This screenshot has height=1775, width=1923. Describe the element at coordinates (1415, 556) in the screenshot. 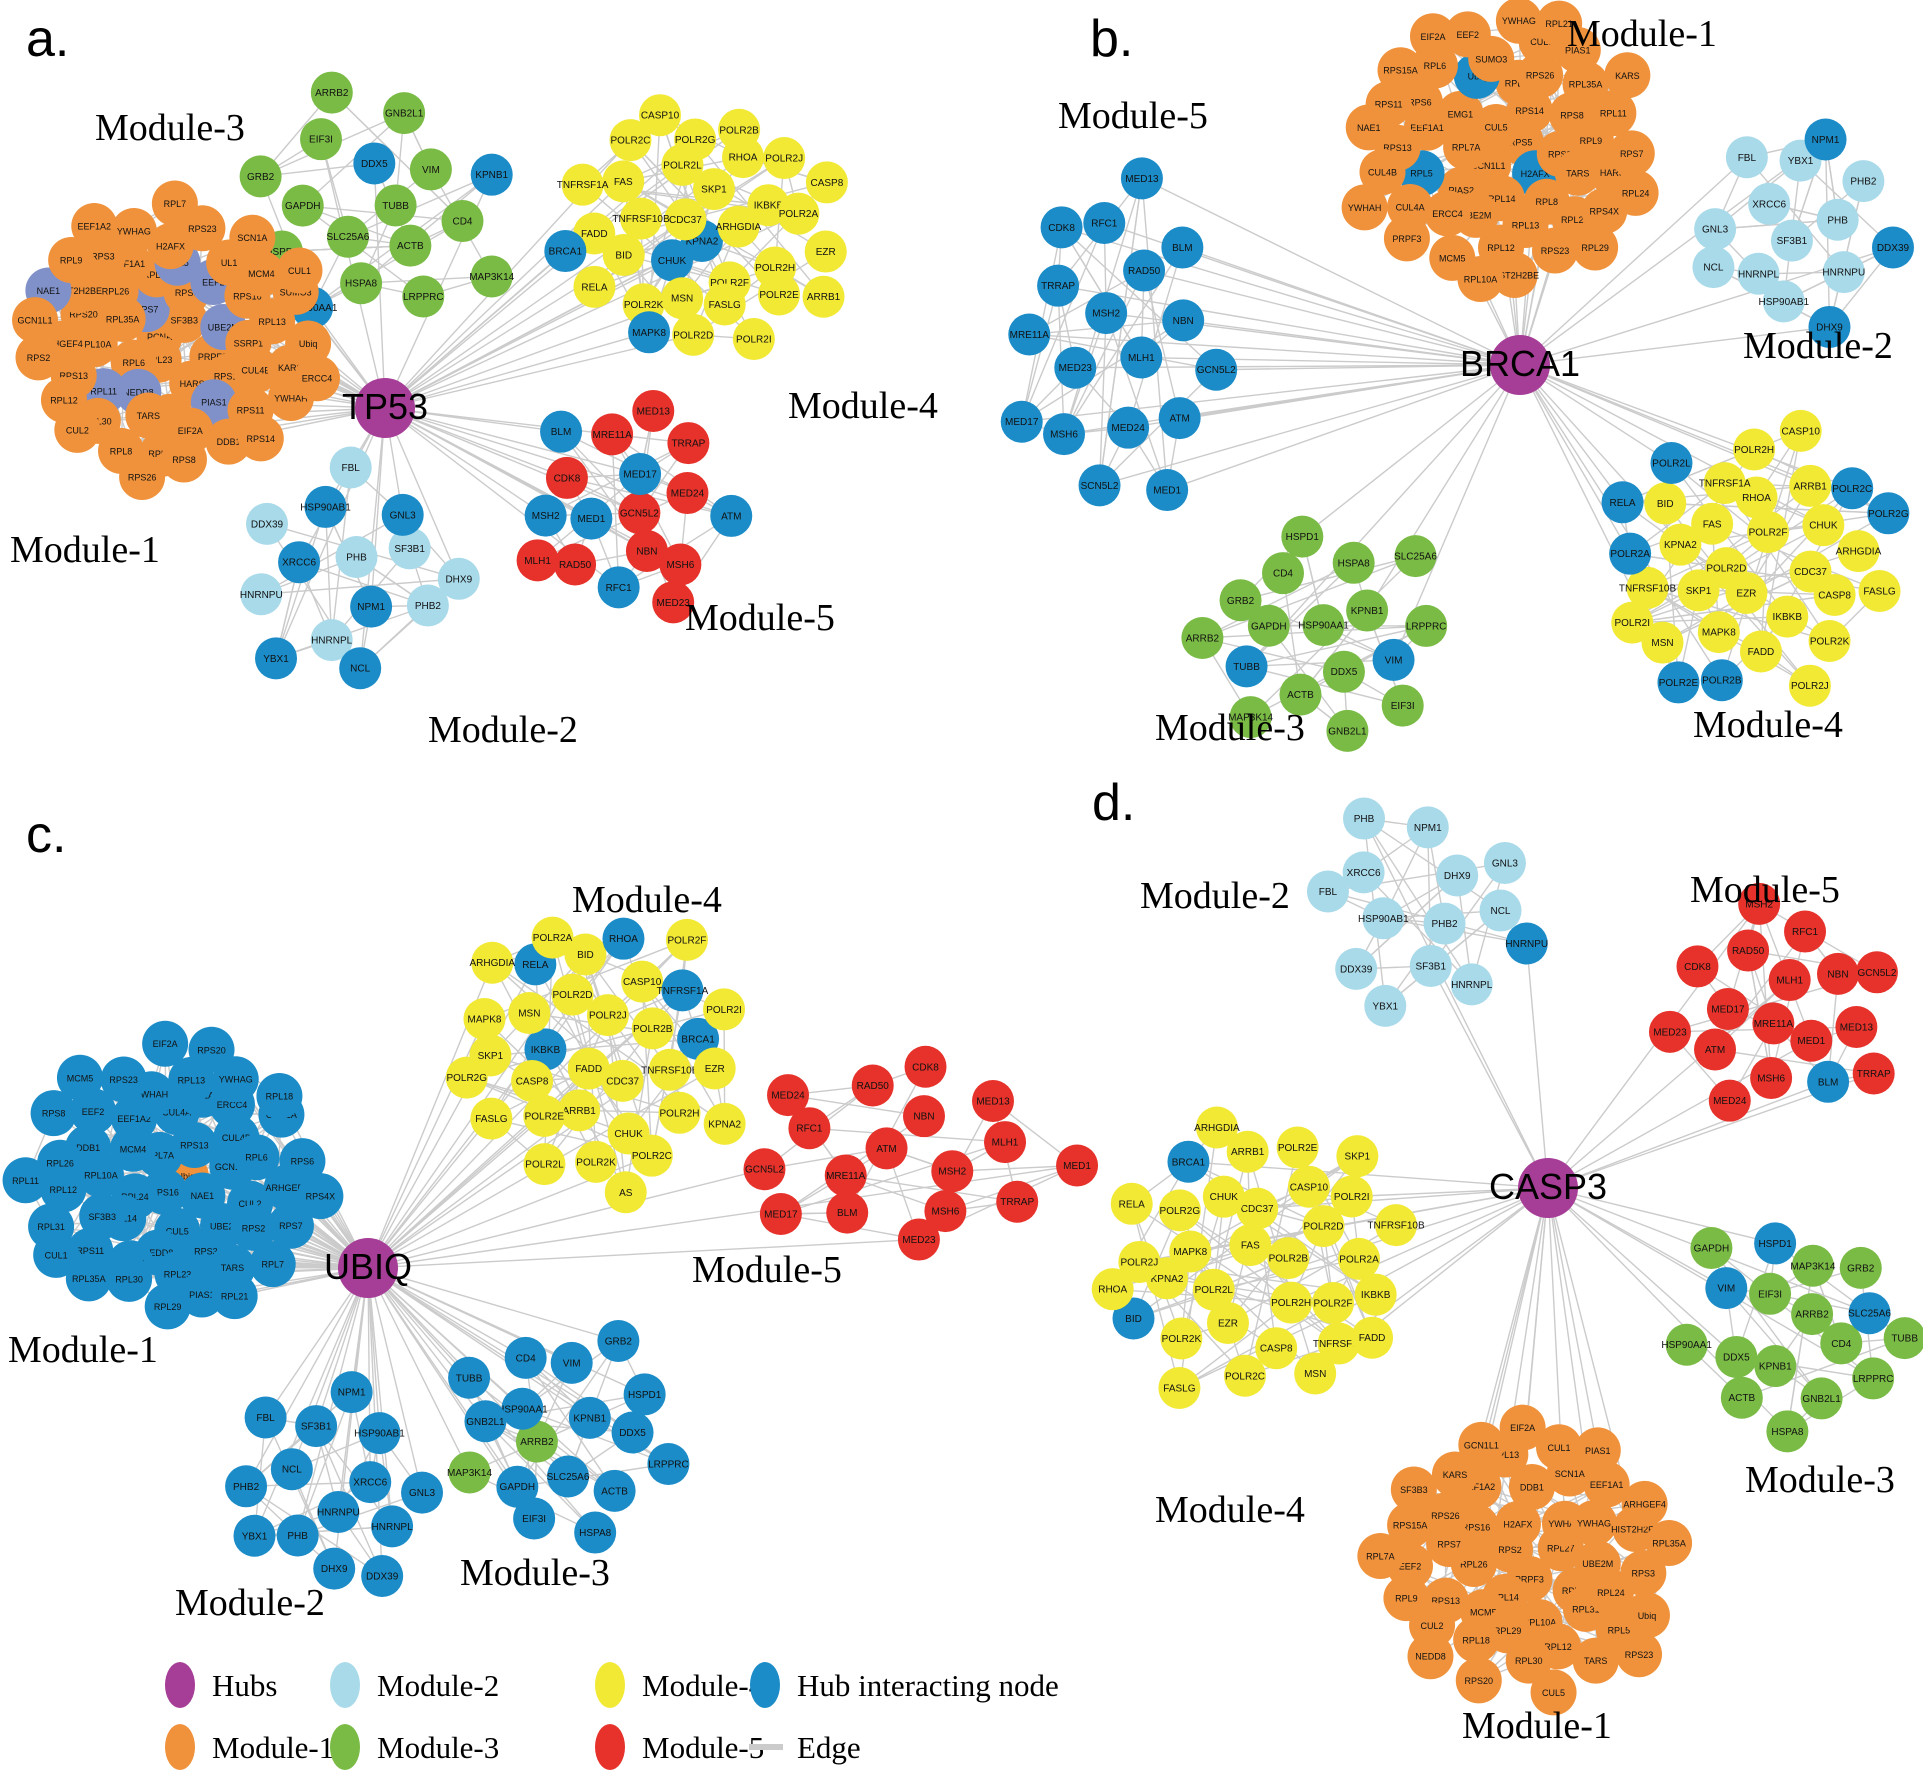

I see `node-circle-SLC25A6` at that location.